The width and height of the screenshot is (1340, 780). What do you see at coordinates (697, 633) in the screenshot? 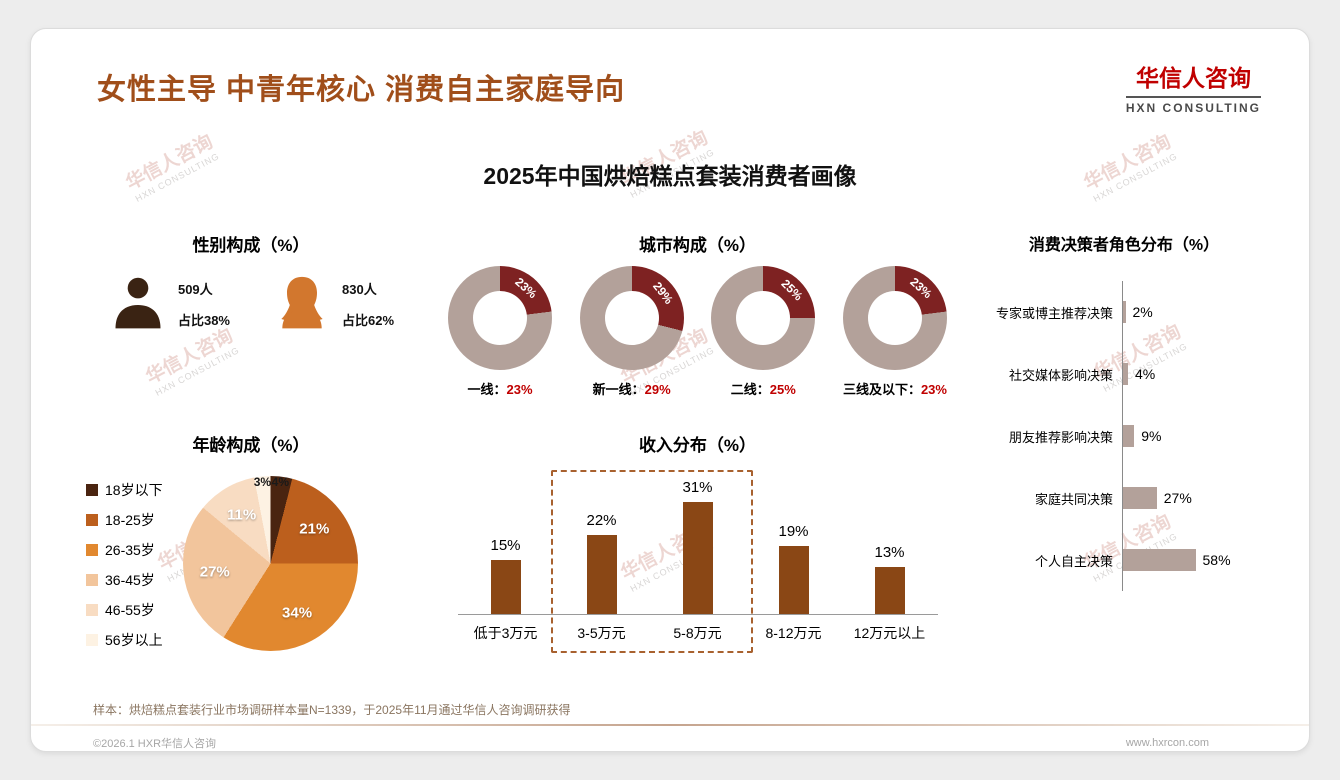
I see `income-category-label: 5-8万元` at bounding box center [697, 633].